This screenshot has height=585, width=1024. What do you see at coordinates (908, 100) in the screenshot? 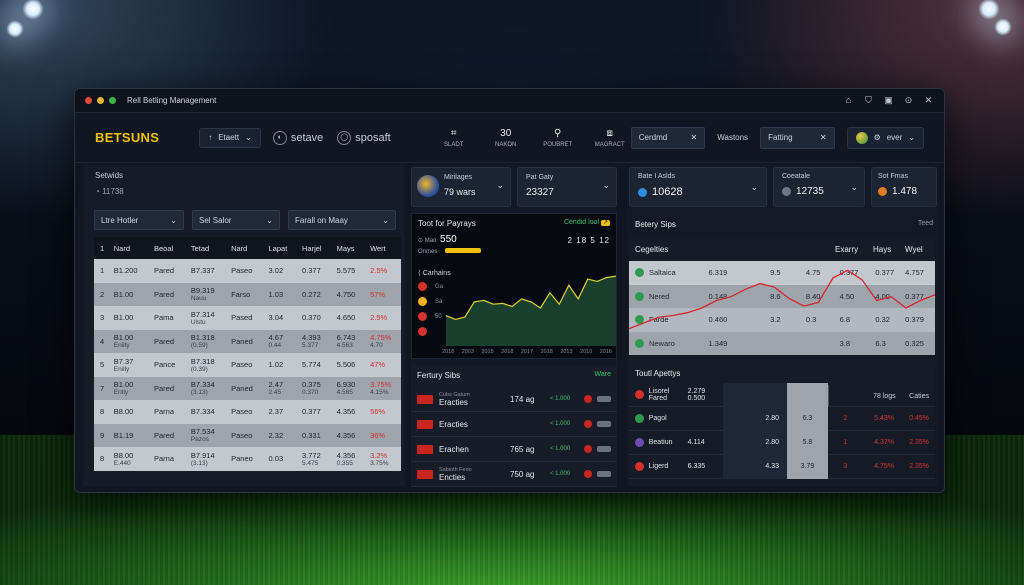
I see `settings-icon: ⊙` at bounding box center [908, 100].